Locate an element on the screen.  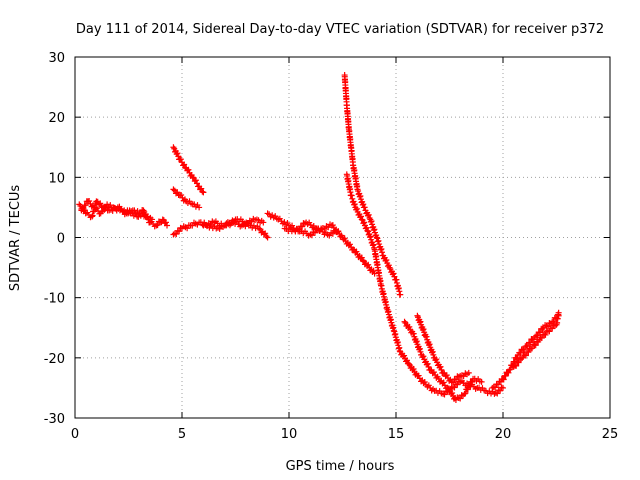
y-tick-label: -20 is located at coordinates (54, 359).